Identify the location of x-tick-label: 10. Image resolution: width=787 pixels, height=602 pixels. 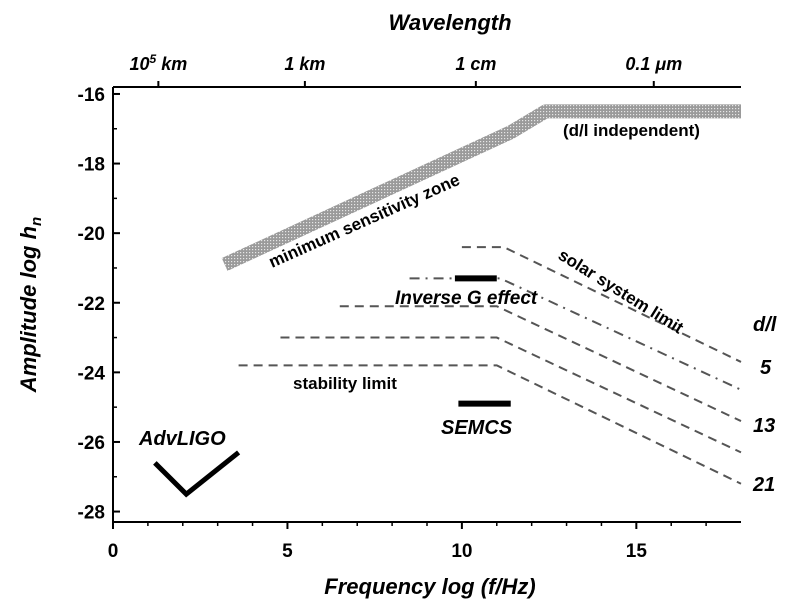
(461, 551).